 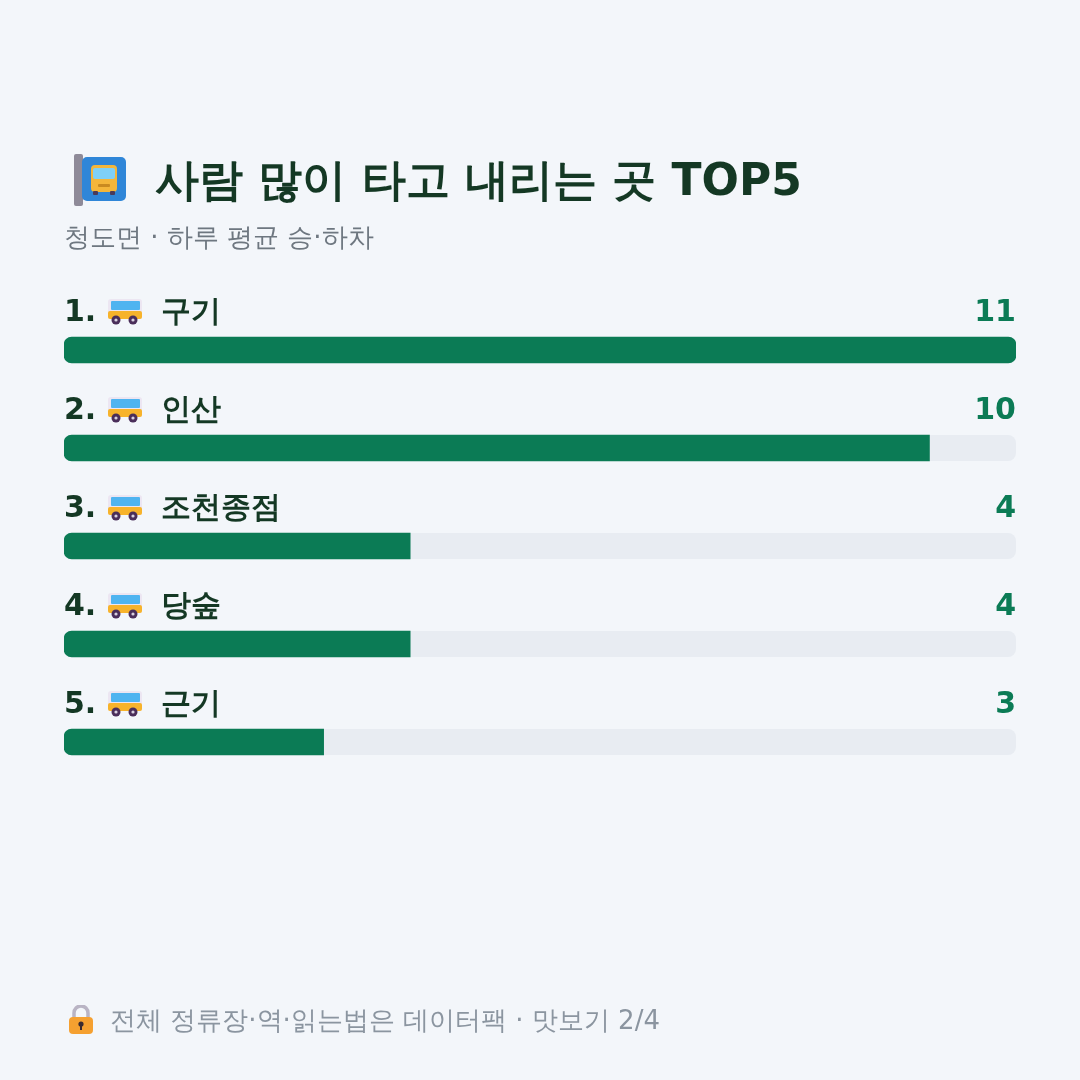 I want to click on chart-title: 사람 많이 타고 내리는 곳 TOP5, so click(x=478, y=180).